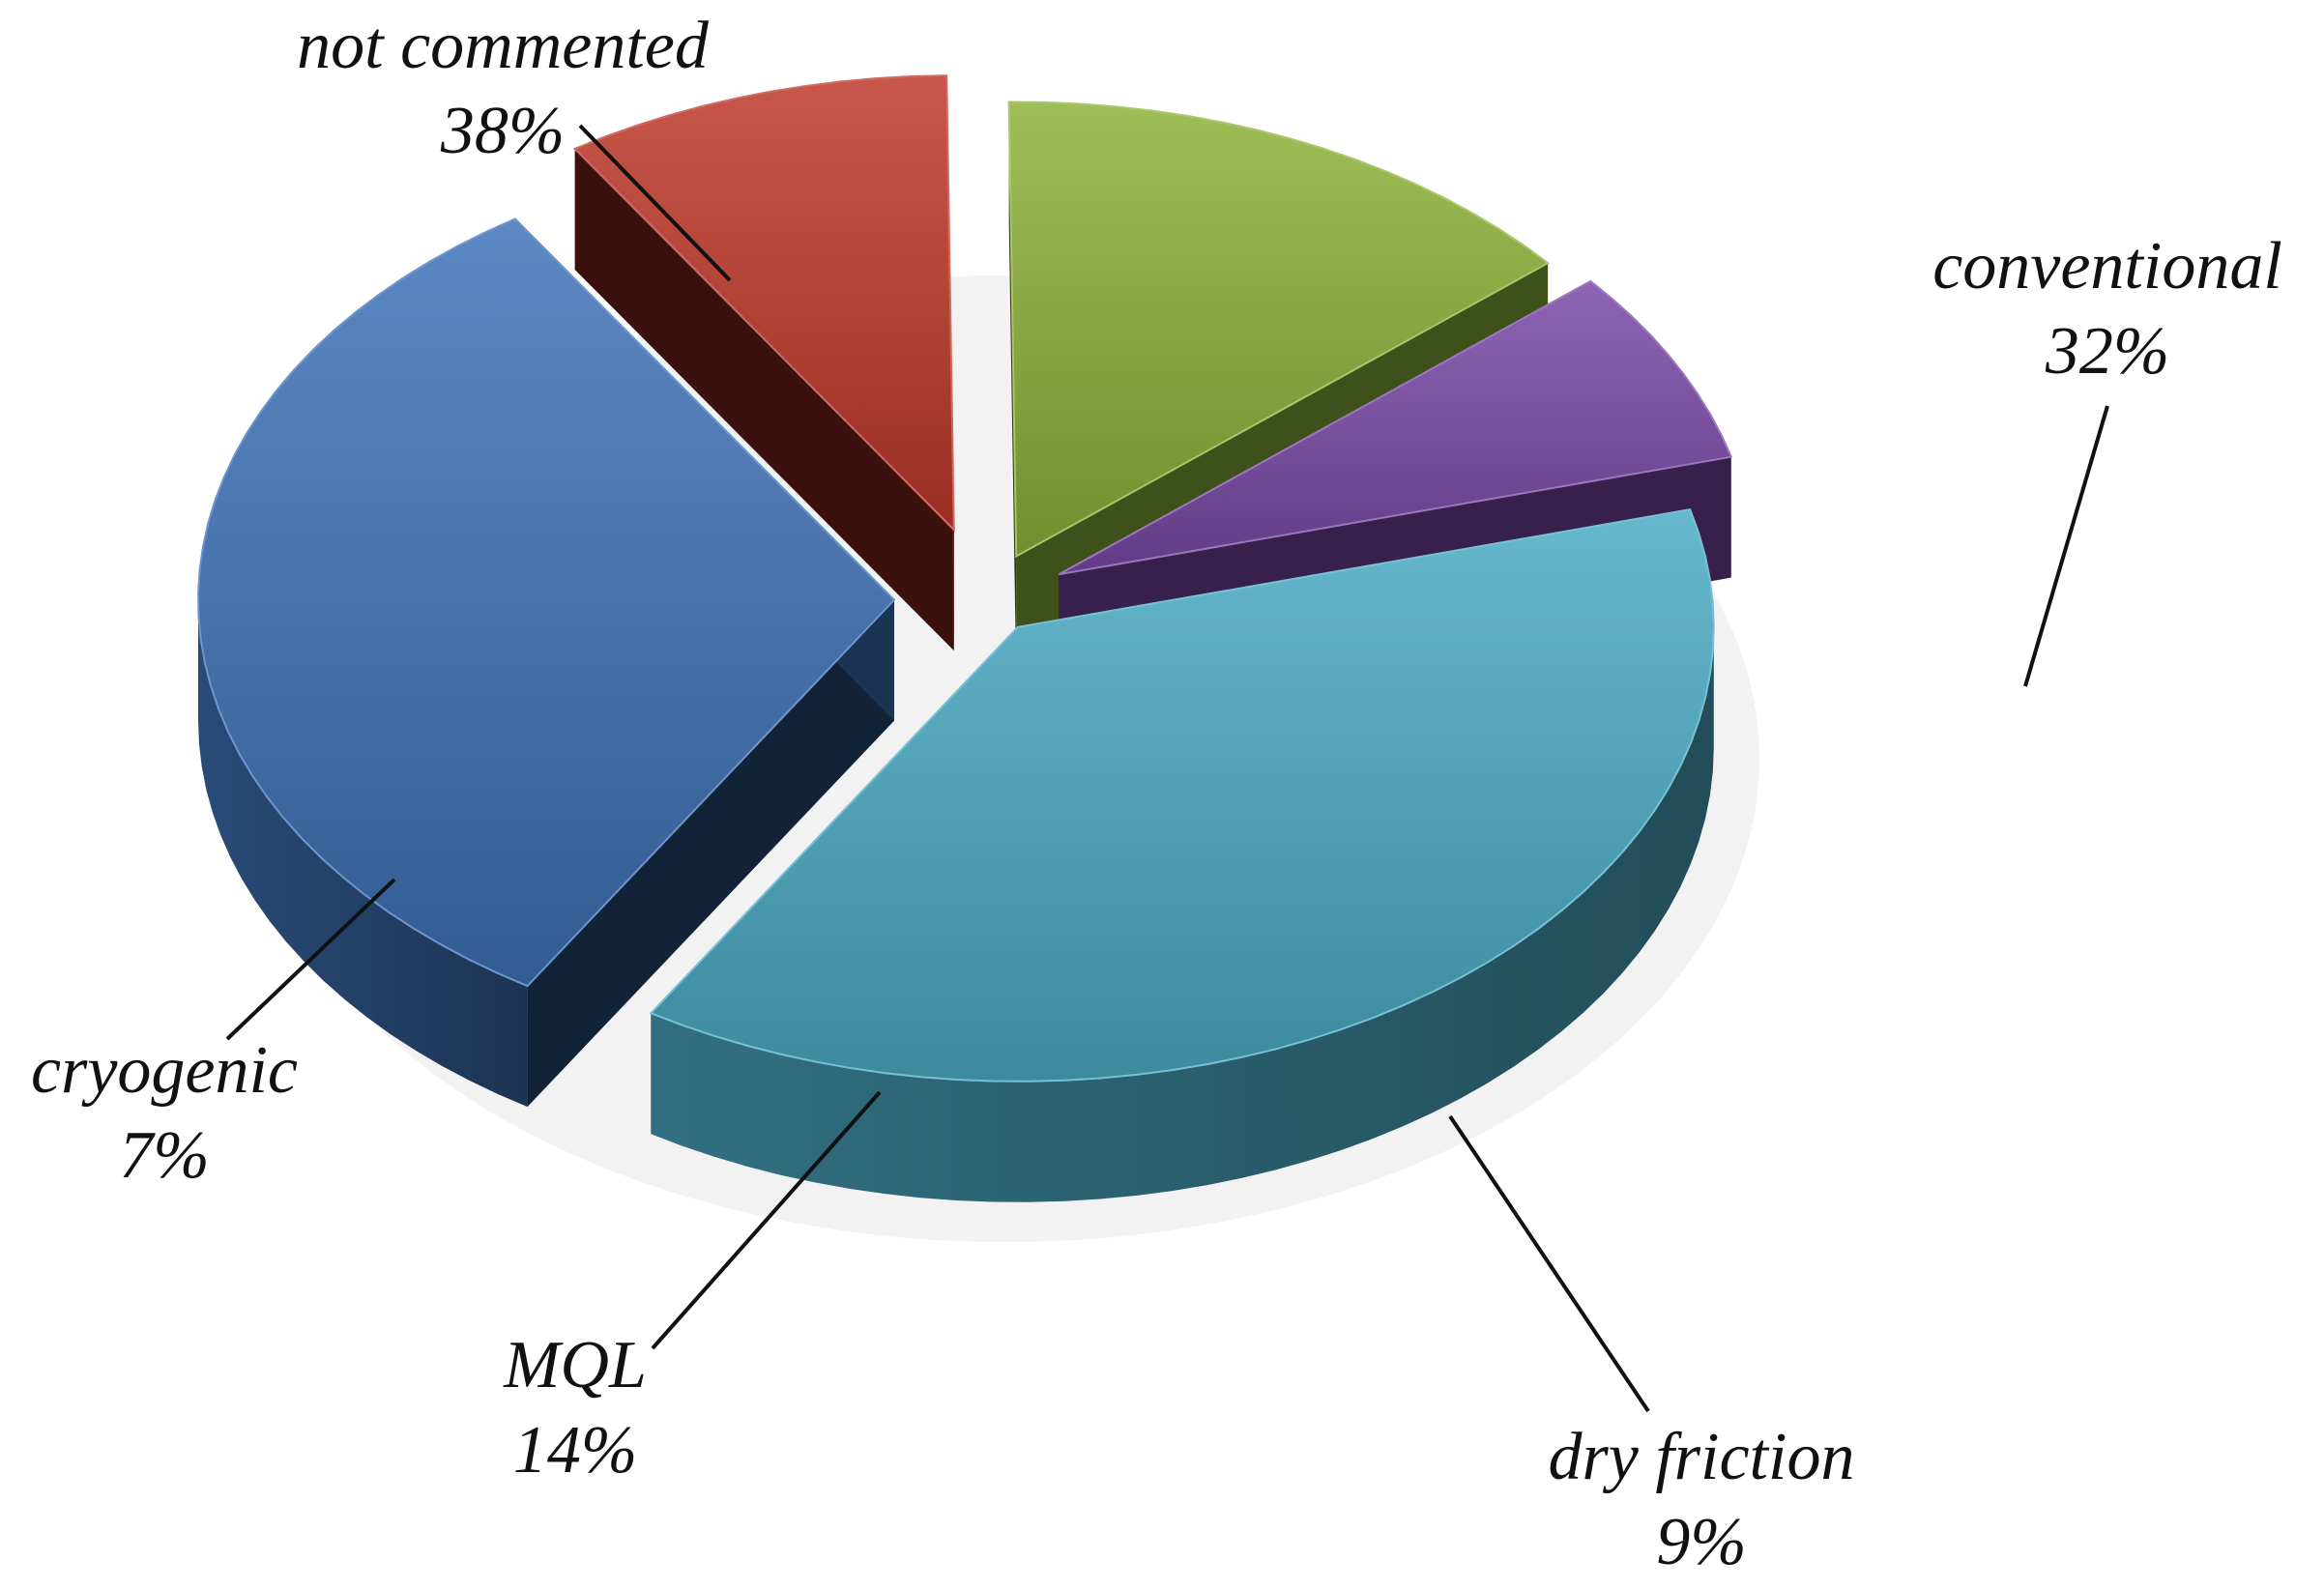 The width and height of the screenshot is (2324, 1589). I want to click on leader-line-not-commented, so click(655, 203).